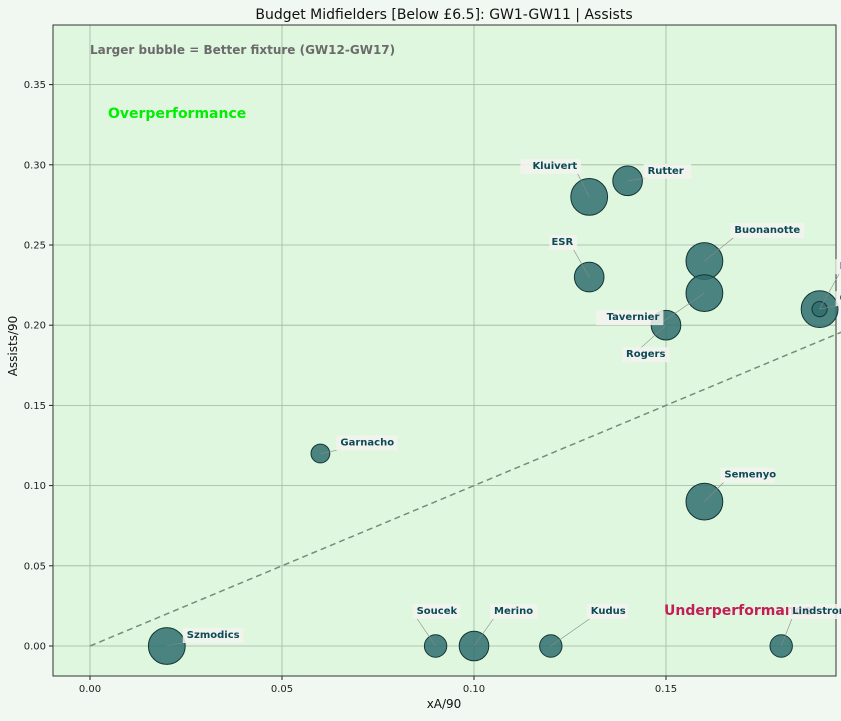 The height and width of the screenshot is (721, 841). What do you see at coordinates (13, 346) in the screenshot?
I see `y-axis-label: Assists/90` at bounding box center [13, 346].